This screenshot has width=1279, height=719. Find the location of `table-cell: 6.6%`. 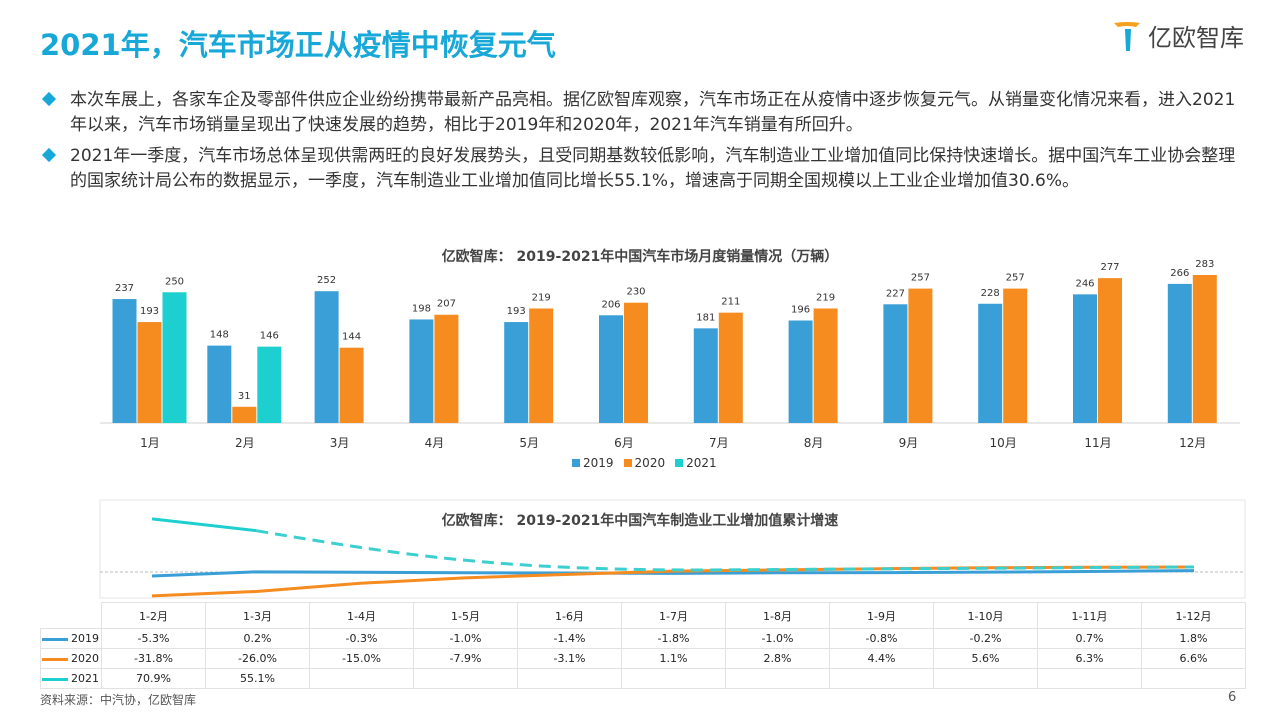

table-cell: 6.6% is located at coordinates (1193, 658).